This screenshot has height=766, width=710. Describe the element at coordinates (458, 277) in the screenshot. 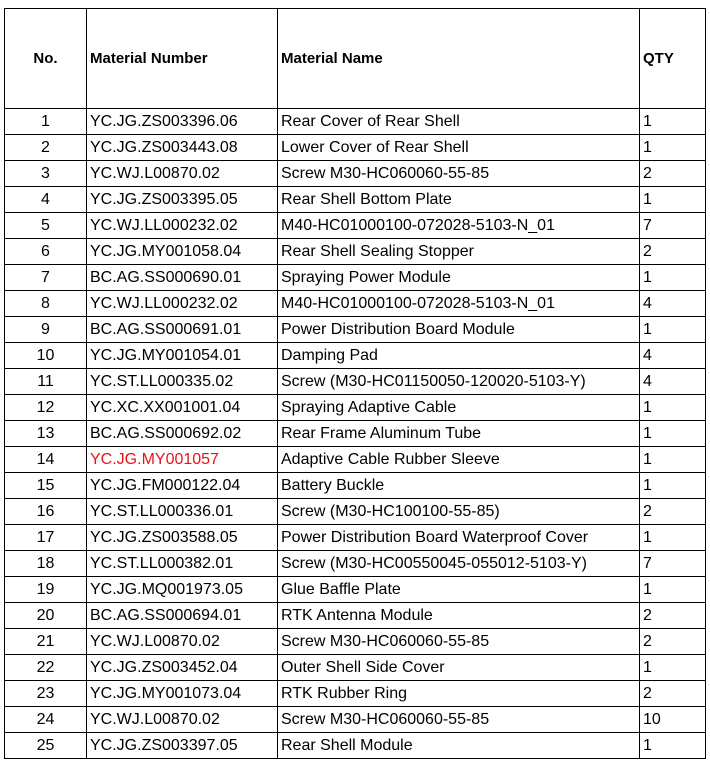

I see `cell-material-name: Spraying Power Module` at that location.